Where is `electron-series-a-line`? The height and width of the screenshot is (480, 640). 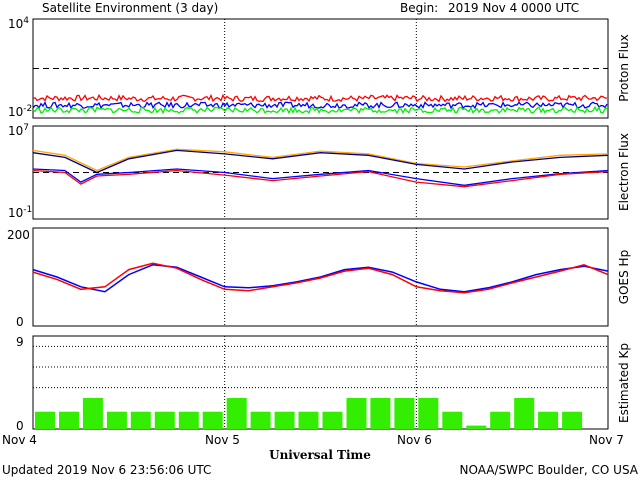 electron-series-a-line is located at coordinates (320, 160).